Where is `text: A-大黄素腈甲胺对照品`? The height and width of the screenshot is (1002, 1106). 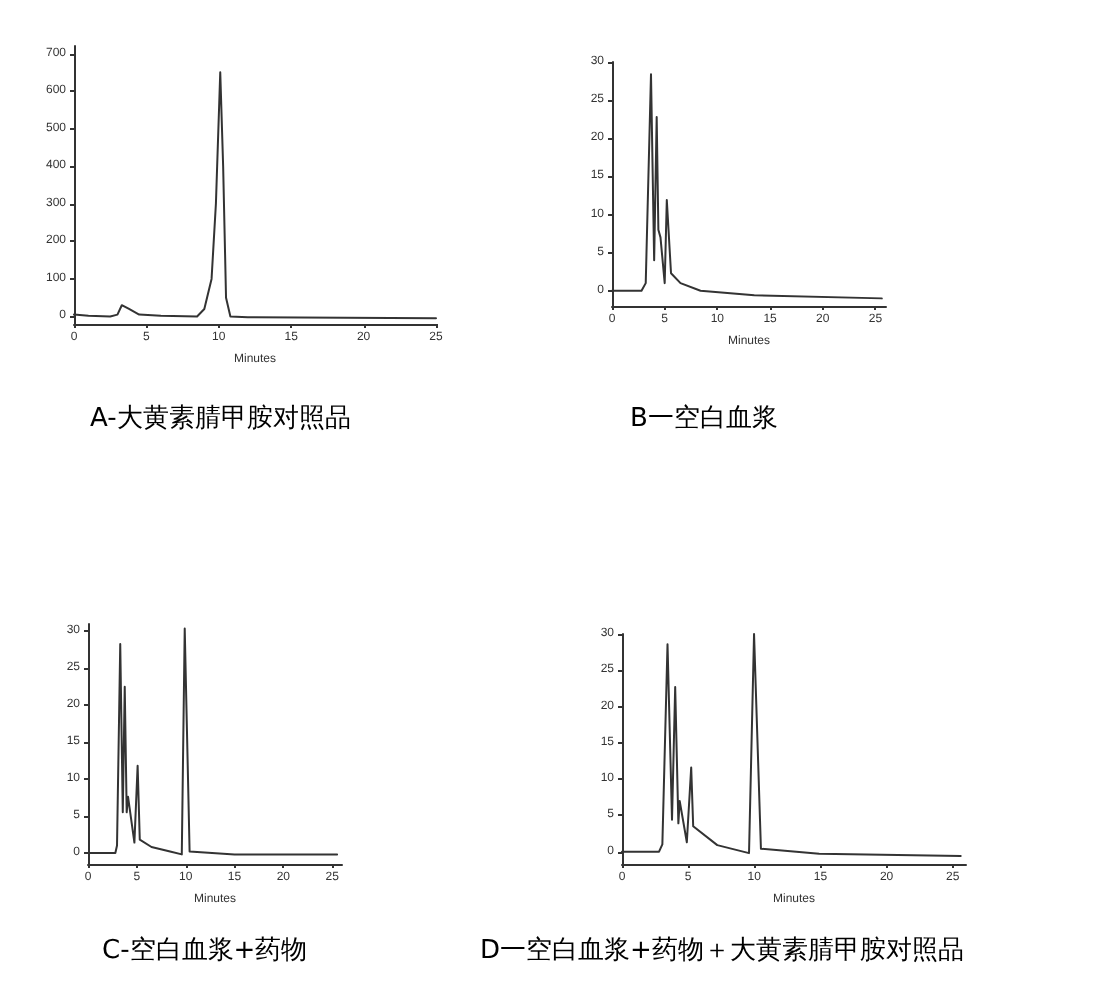 text: A-大黄素腈甲胺对照品 is located at coordinates (220, 419).